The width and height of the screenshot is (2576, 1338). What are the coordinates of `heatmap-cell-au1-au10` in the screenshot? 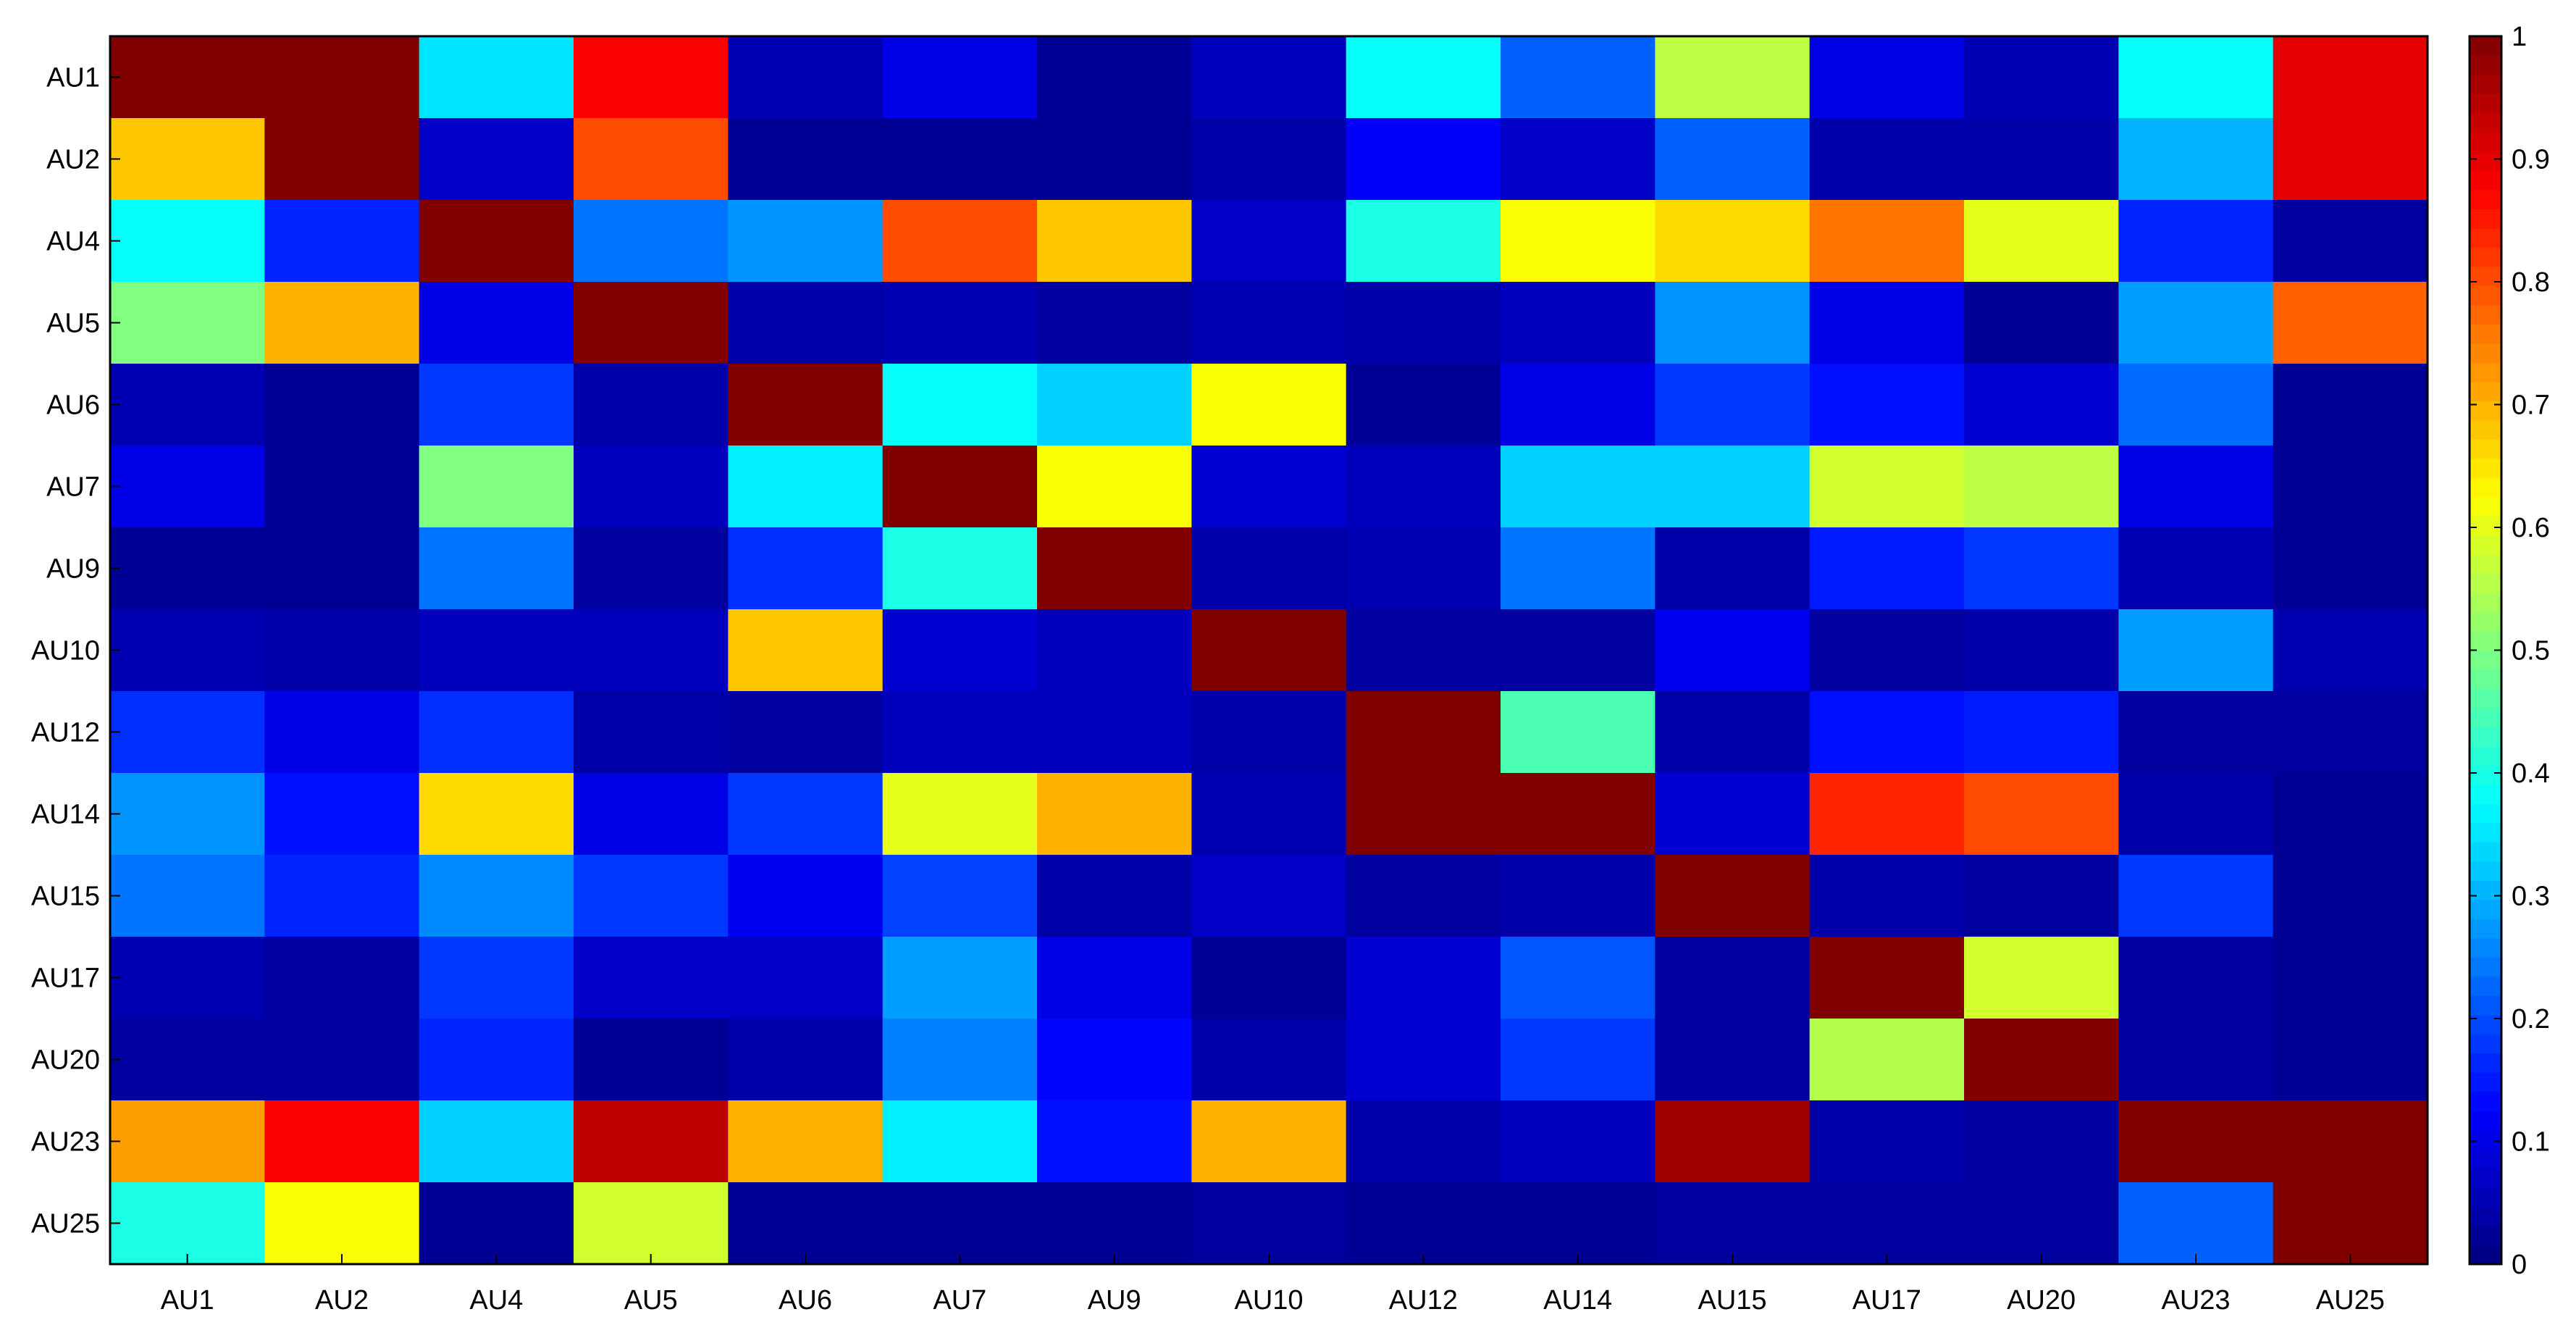 It's located at (1269, 77).